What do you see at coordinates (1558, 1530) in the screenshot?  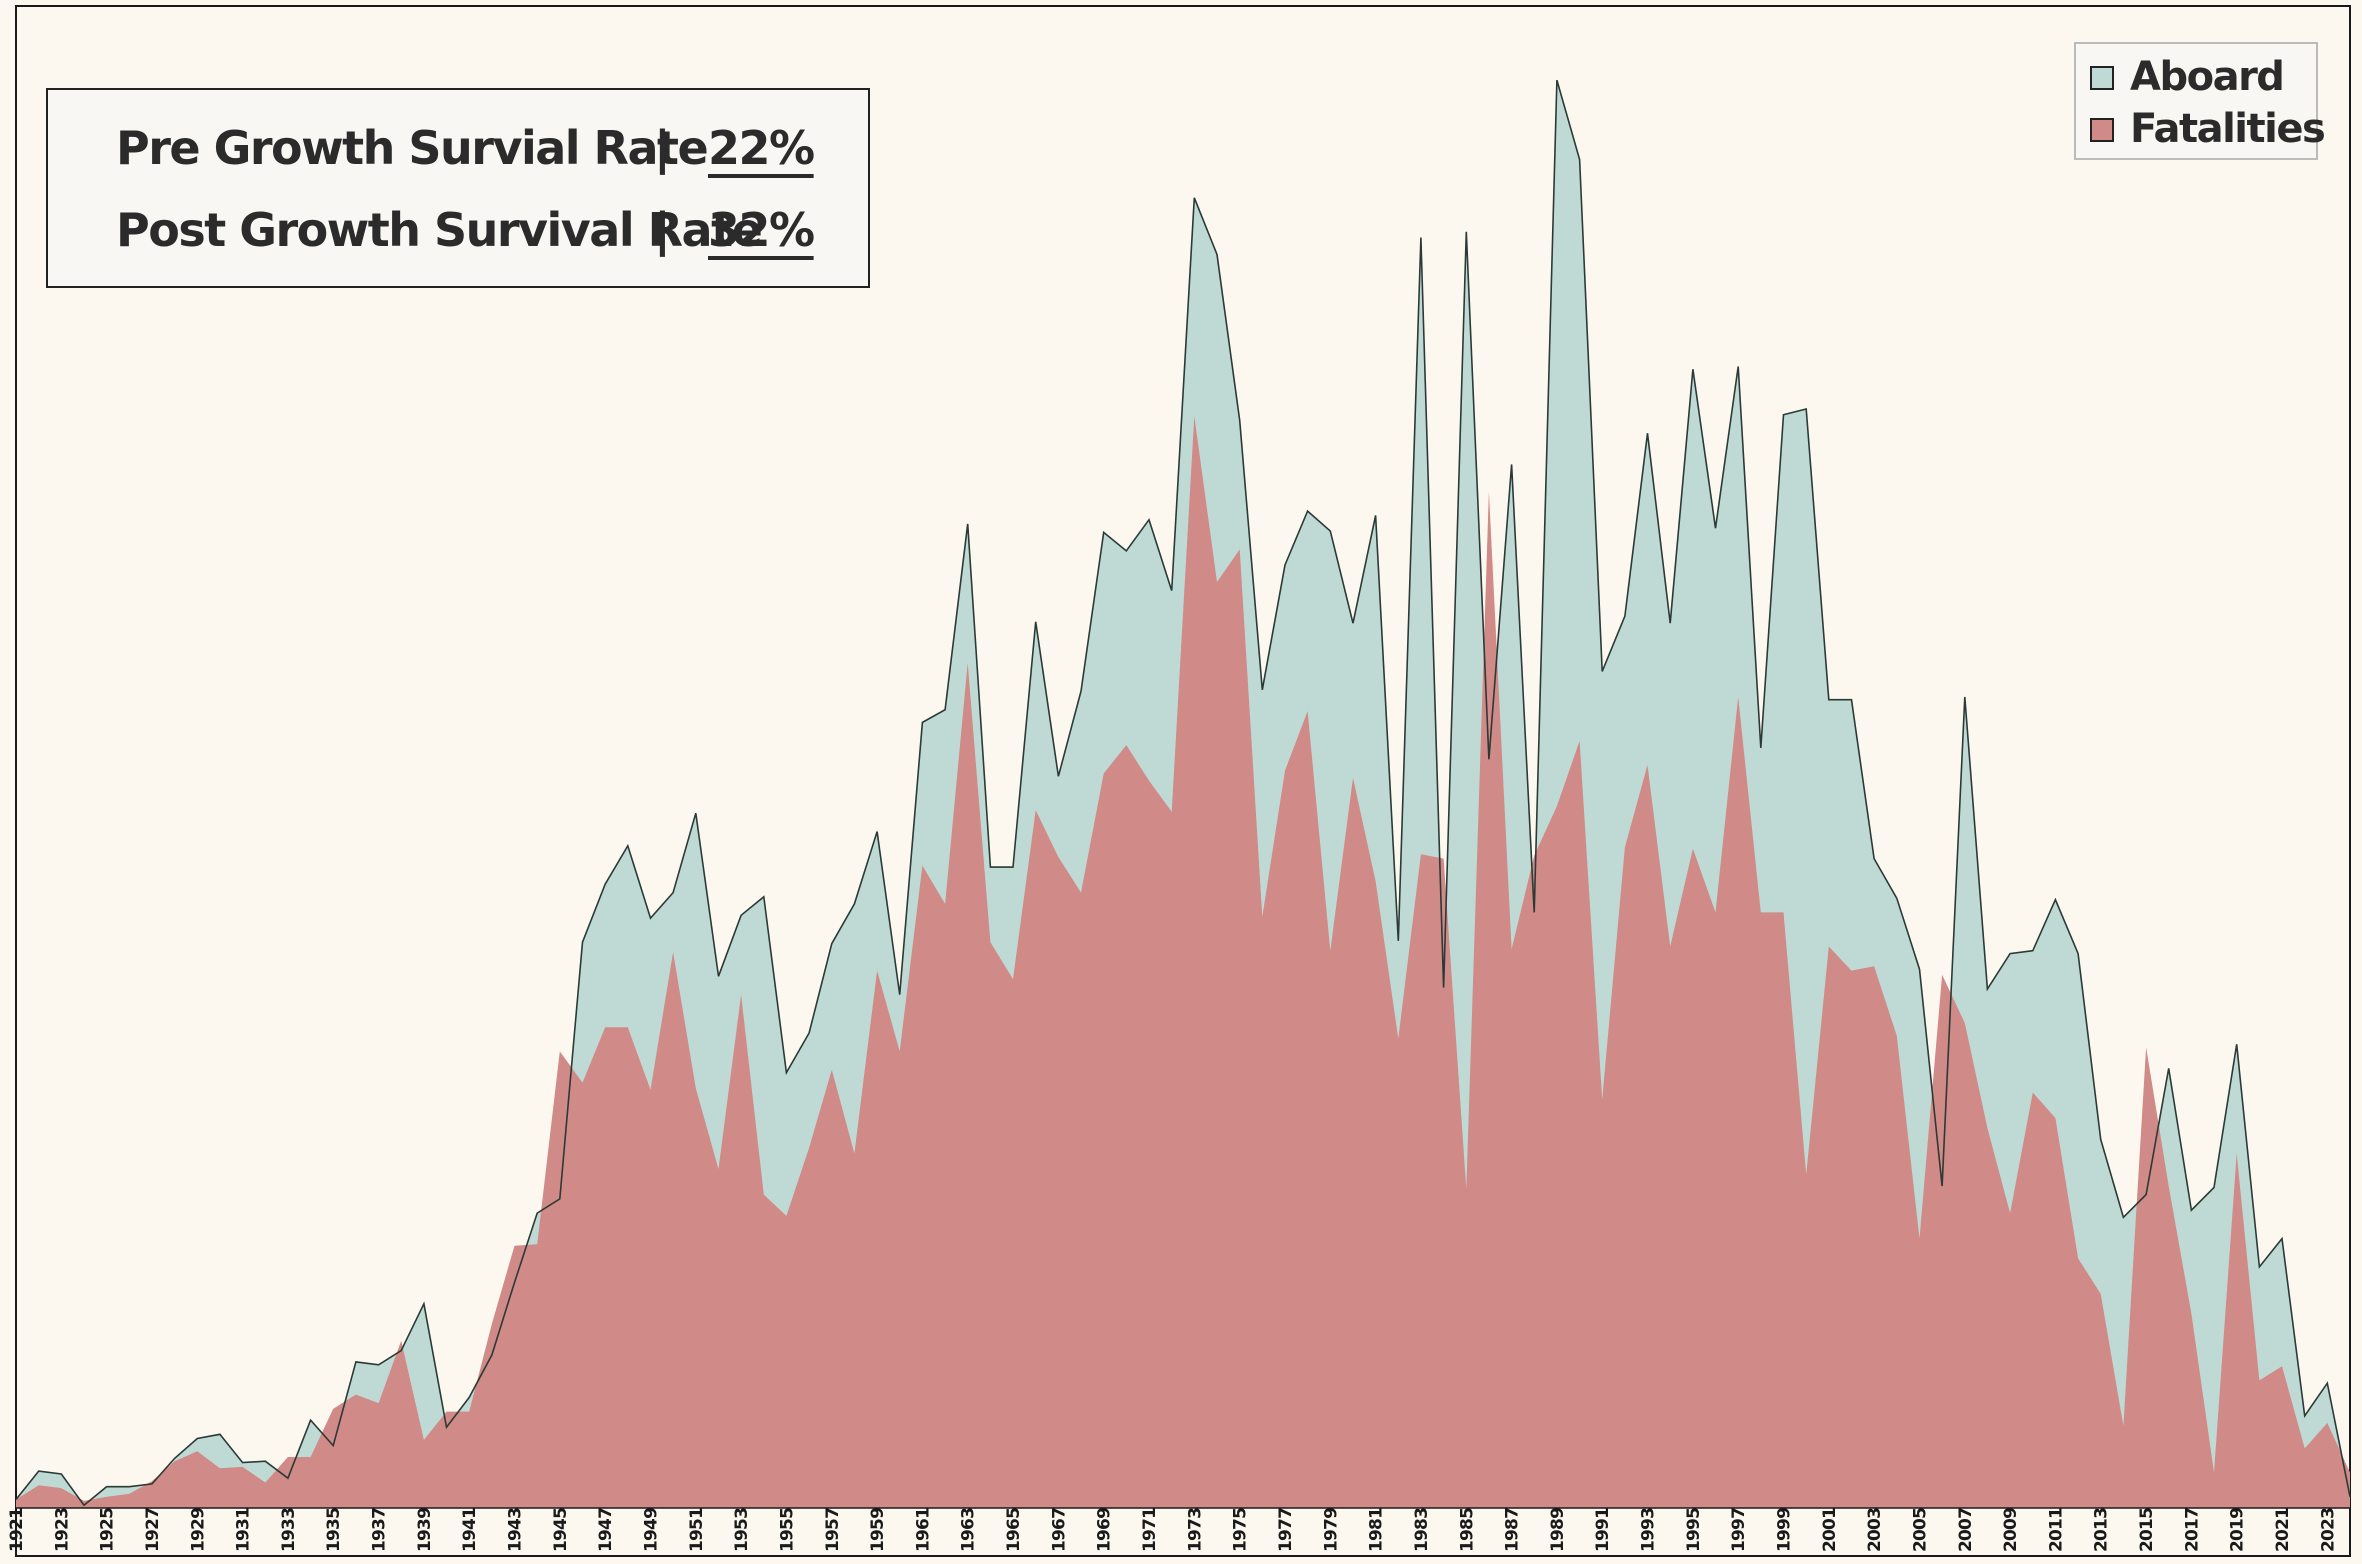 I see `x-tick-label: 1989` at bounding box center [1558, 1530].